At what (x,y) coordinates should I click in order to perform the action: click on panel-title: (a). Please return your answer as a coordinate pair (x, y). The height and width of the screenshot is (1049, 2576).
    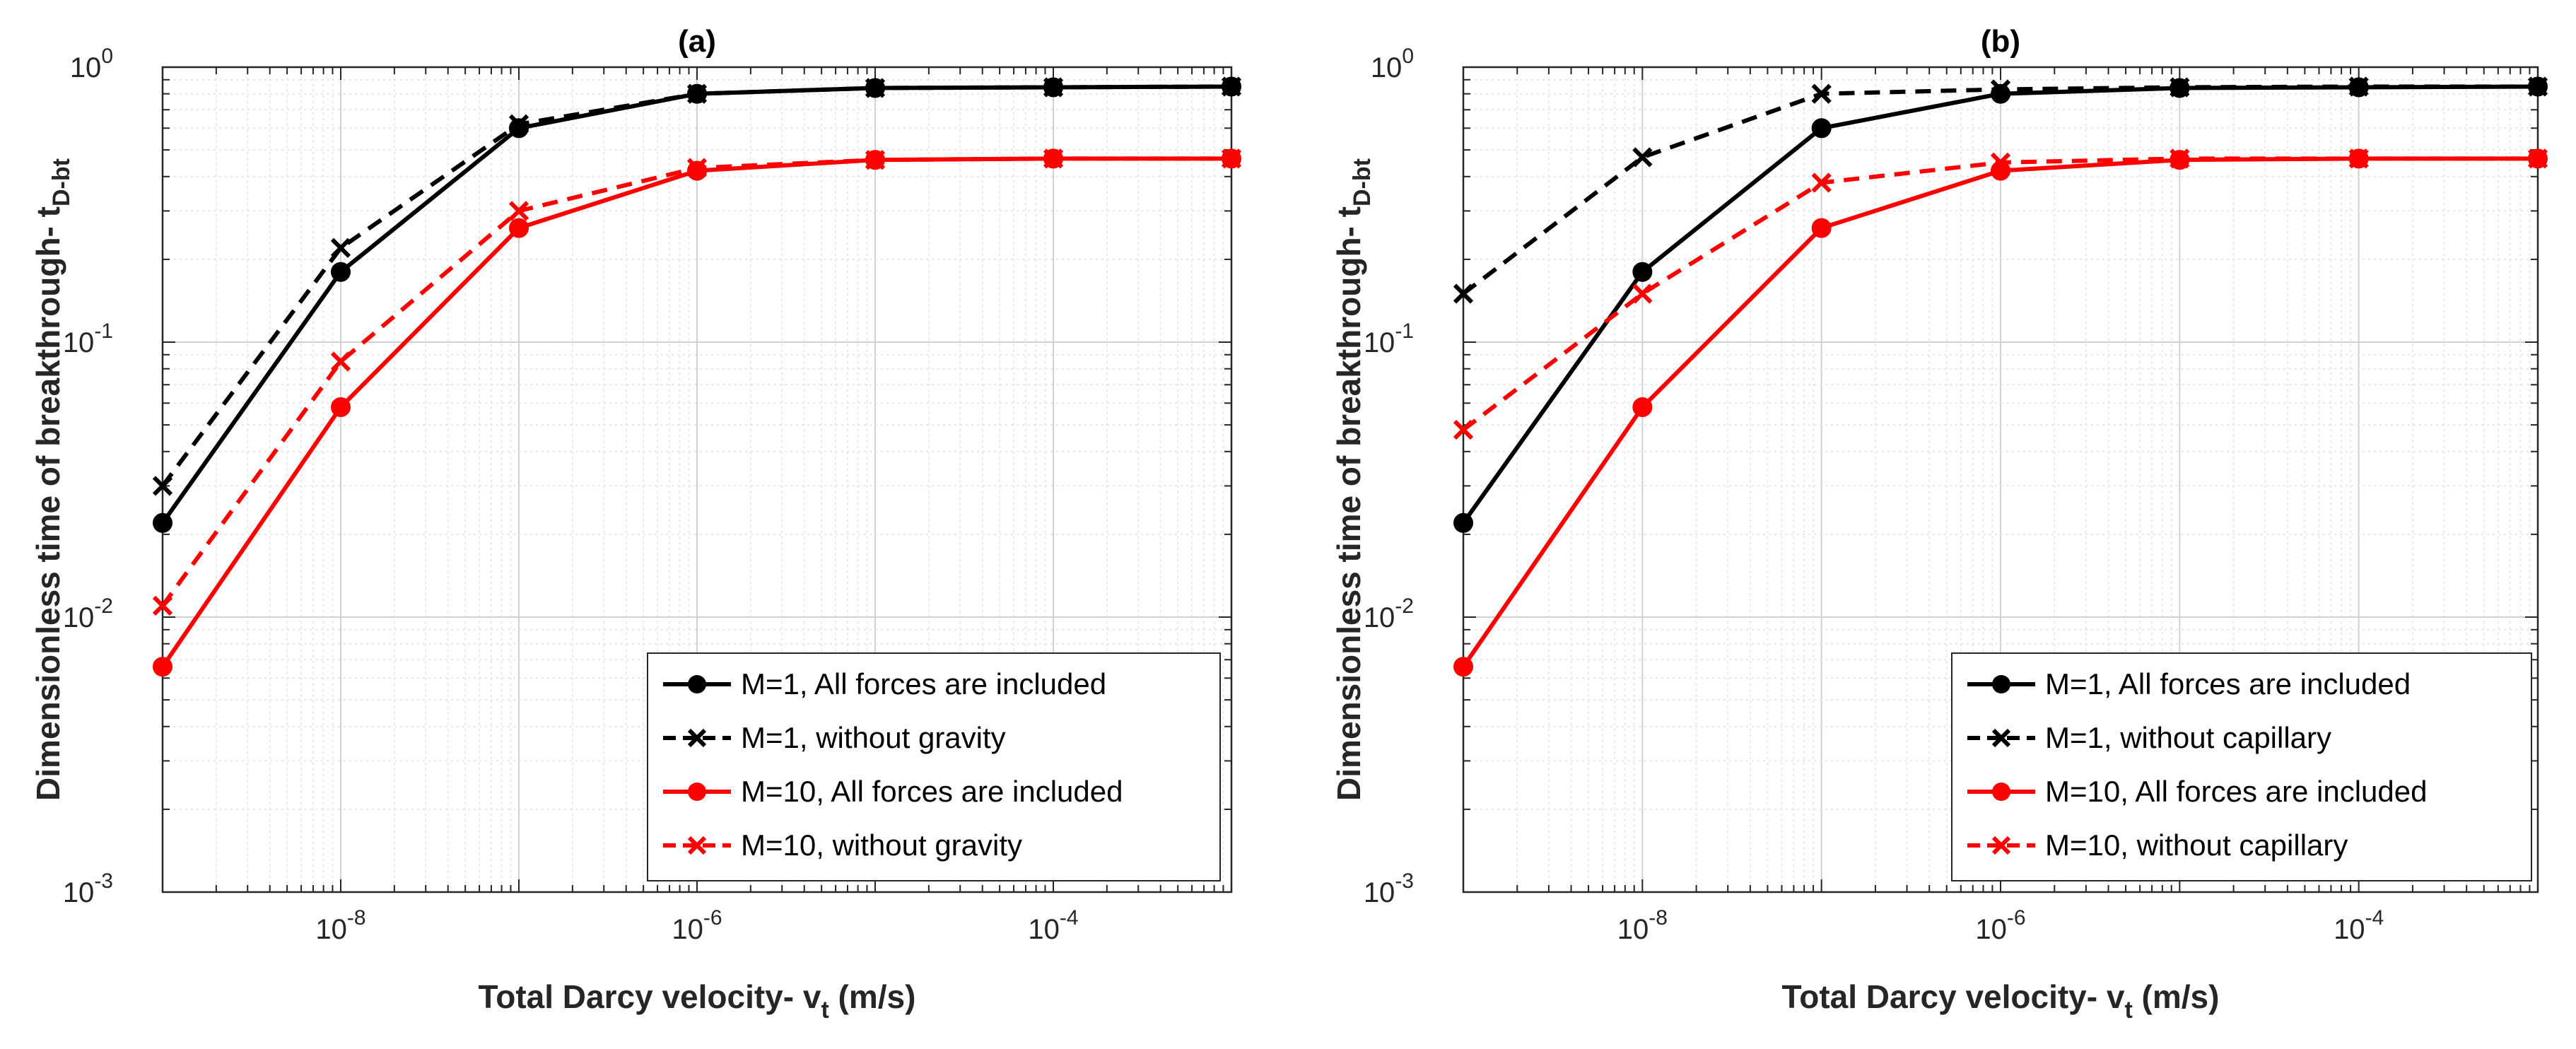
    Looking at the image, I should click on (697, 41).